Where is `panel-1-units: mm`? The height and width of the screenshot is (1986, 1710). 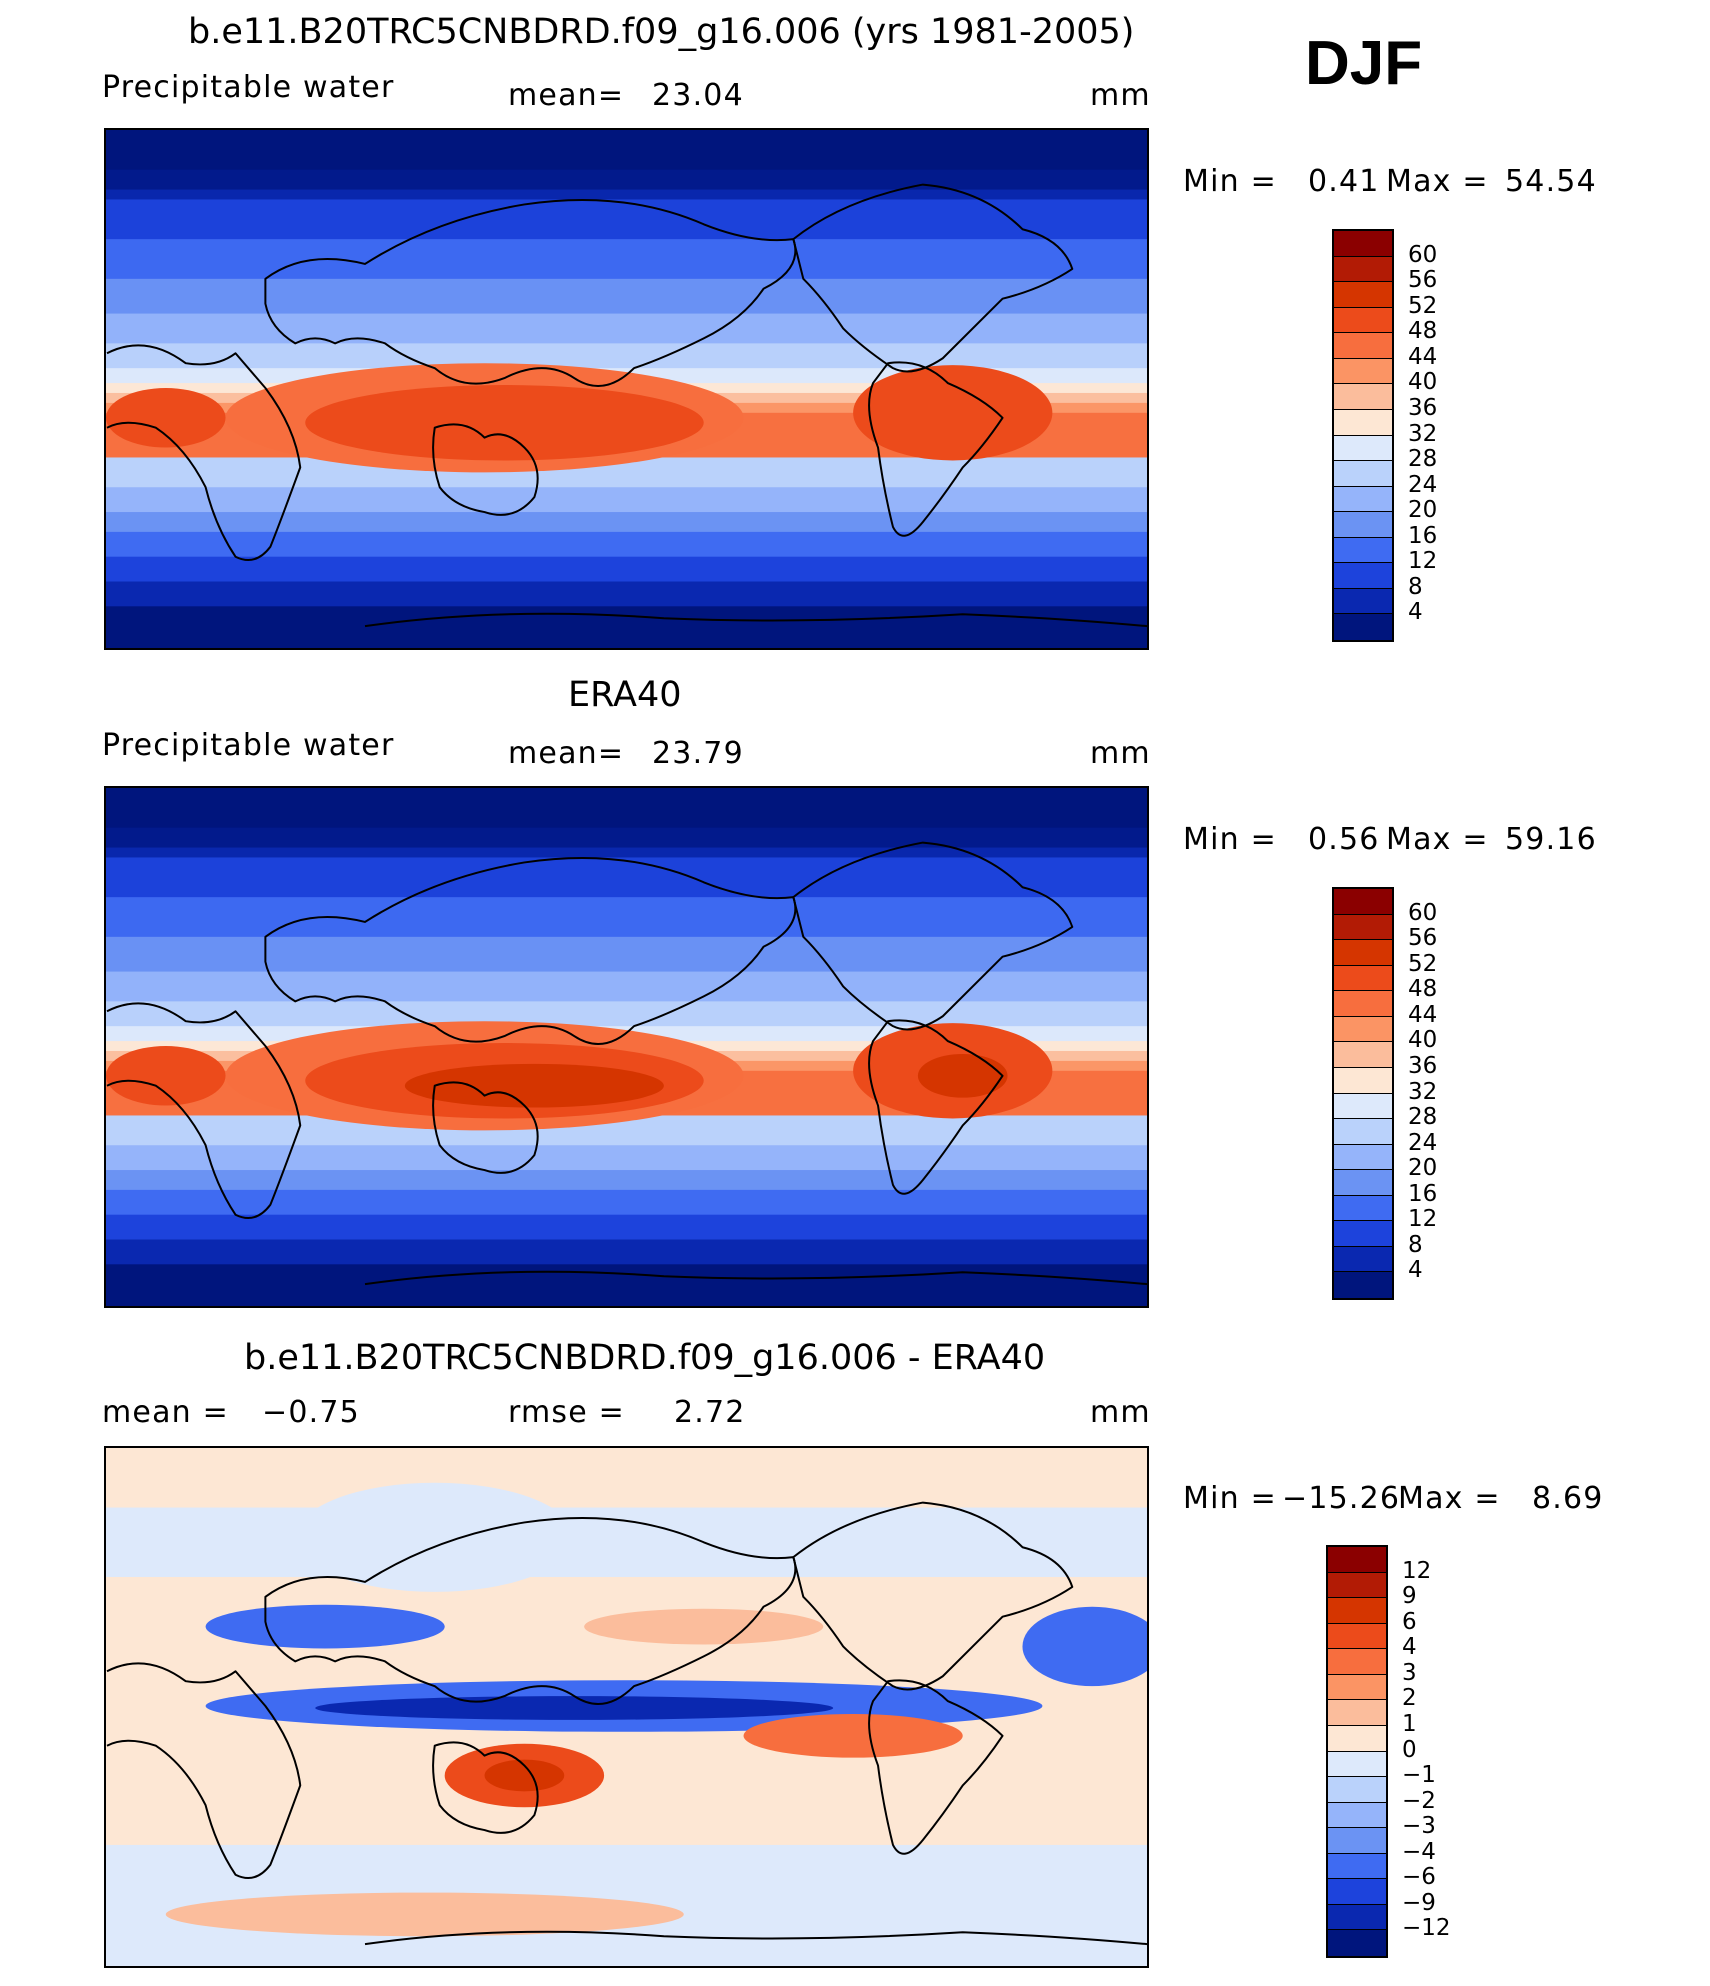
panel-1-units: mm is located at coordinates (1120, 95).